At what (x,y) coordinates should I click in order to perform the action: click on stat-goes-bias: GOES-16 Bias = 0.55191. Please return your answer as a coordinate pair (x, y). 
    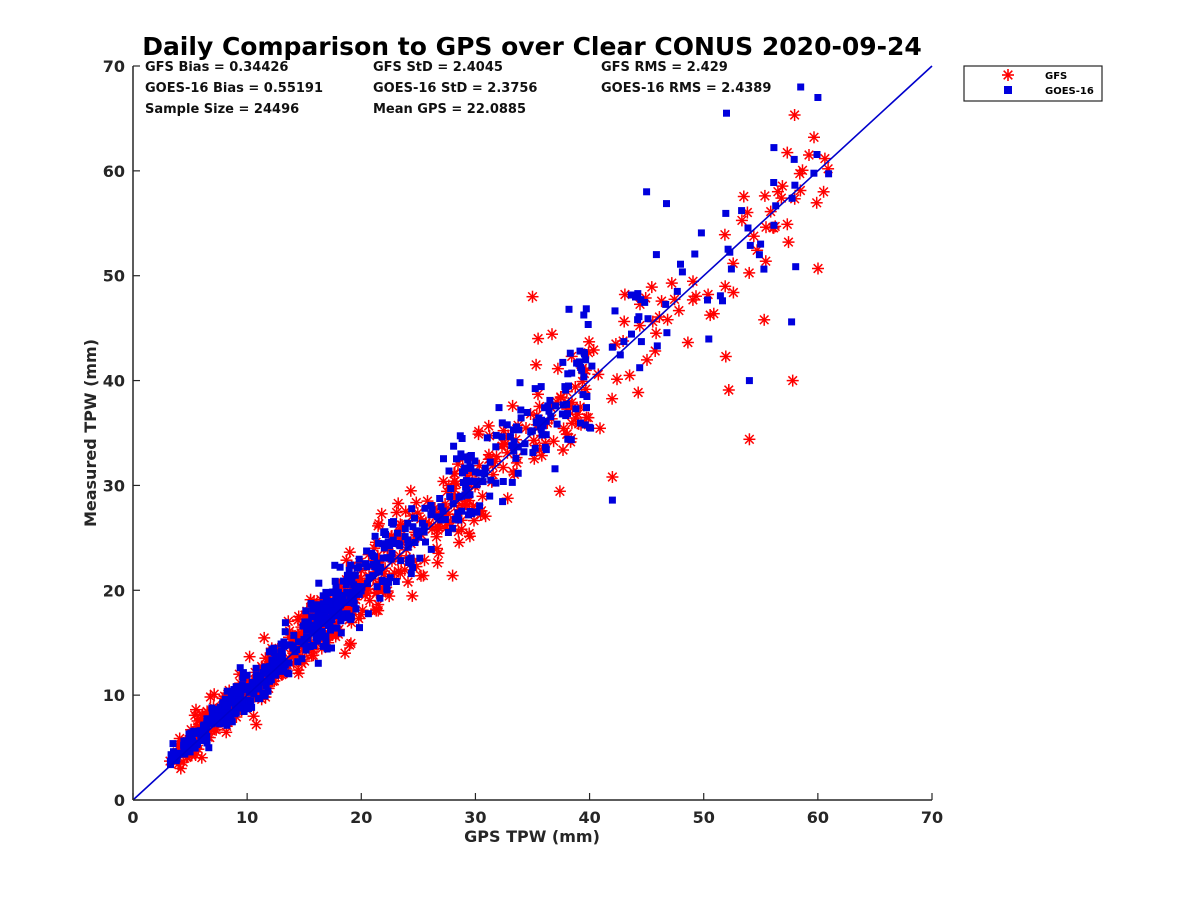
    Looking at the image, I should click on (234, 88).